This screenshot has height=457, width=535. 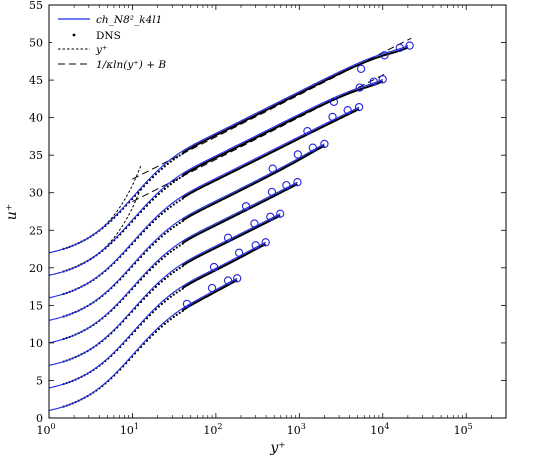 What do you see at coordinates (36, 80) in the screenshot?
I see `y-tick-label: 45` at bounding box center [36, 80].